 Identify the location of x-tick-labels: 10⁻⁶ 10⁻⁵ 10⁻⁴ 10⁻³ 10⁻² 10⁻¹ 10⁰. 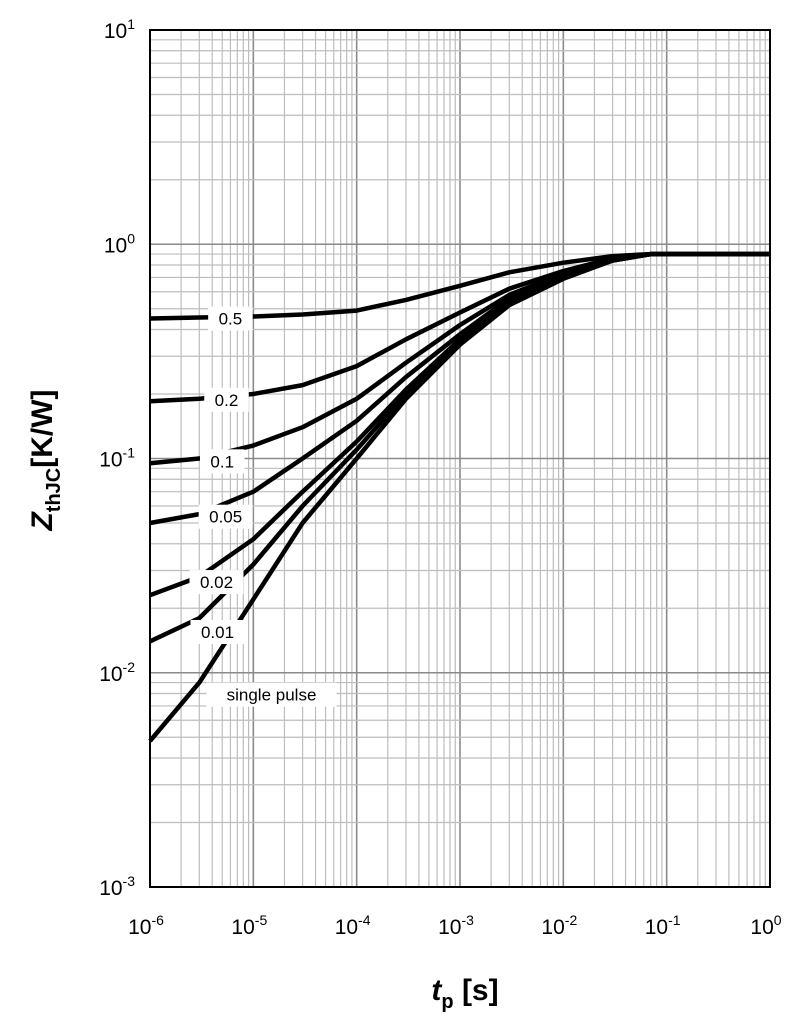
(455, 925).